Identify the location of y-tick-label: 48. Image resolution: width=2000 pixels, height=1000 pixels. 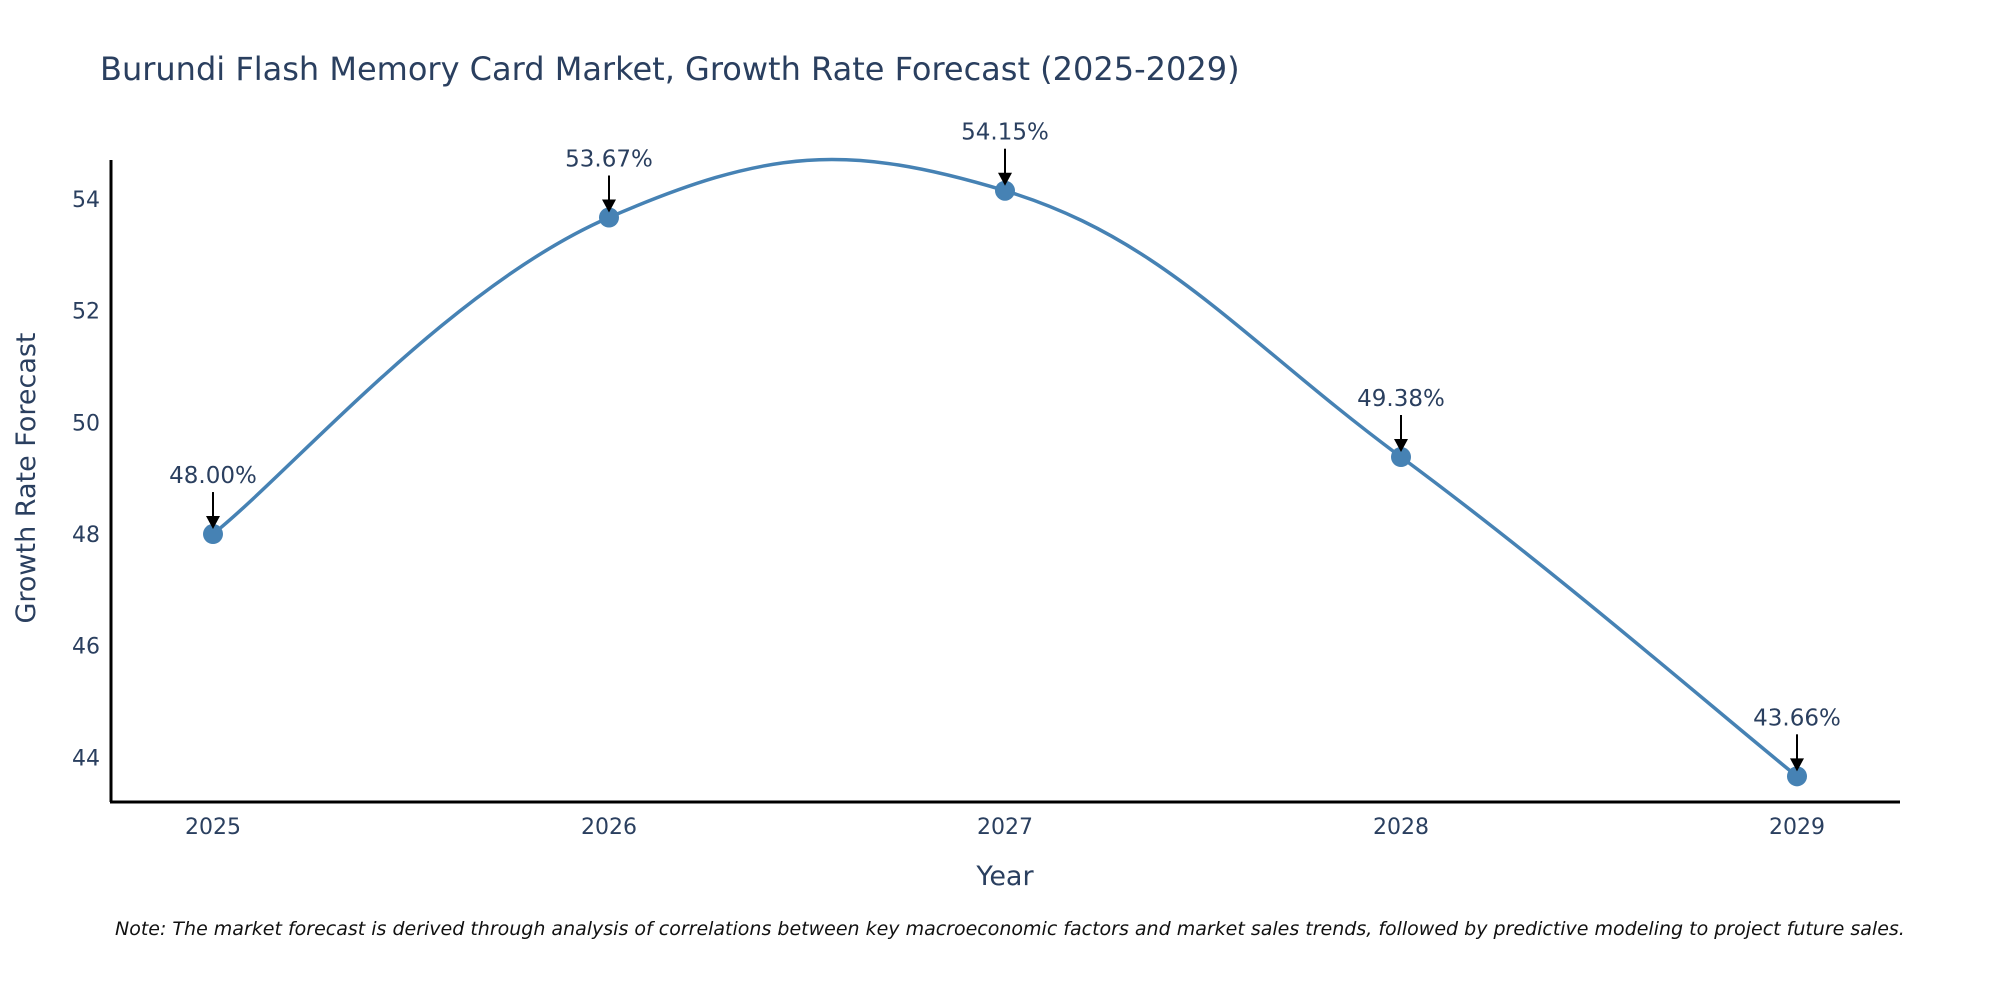
(86, 535).